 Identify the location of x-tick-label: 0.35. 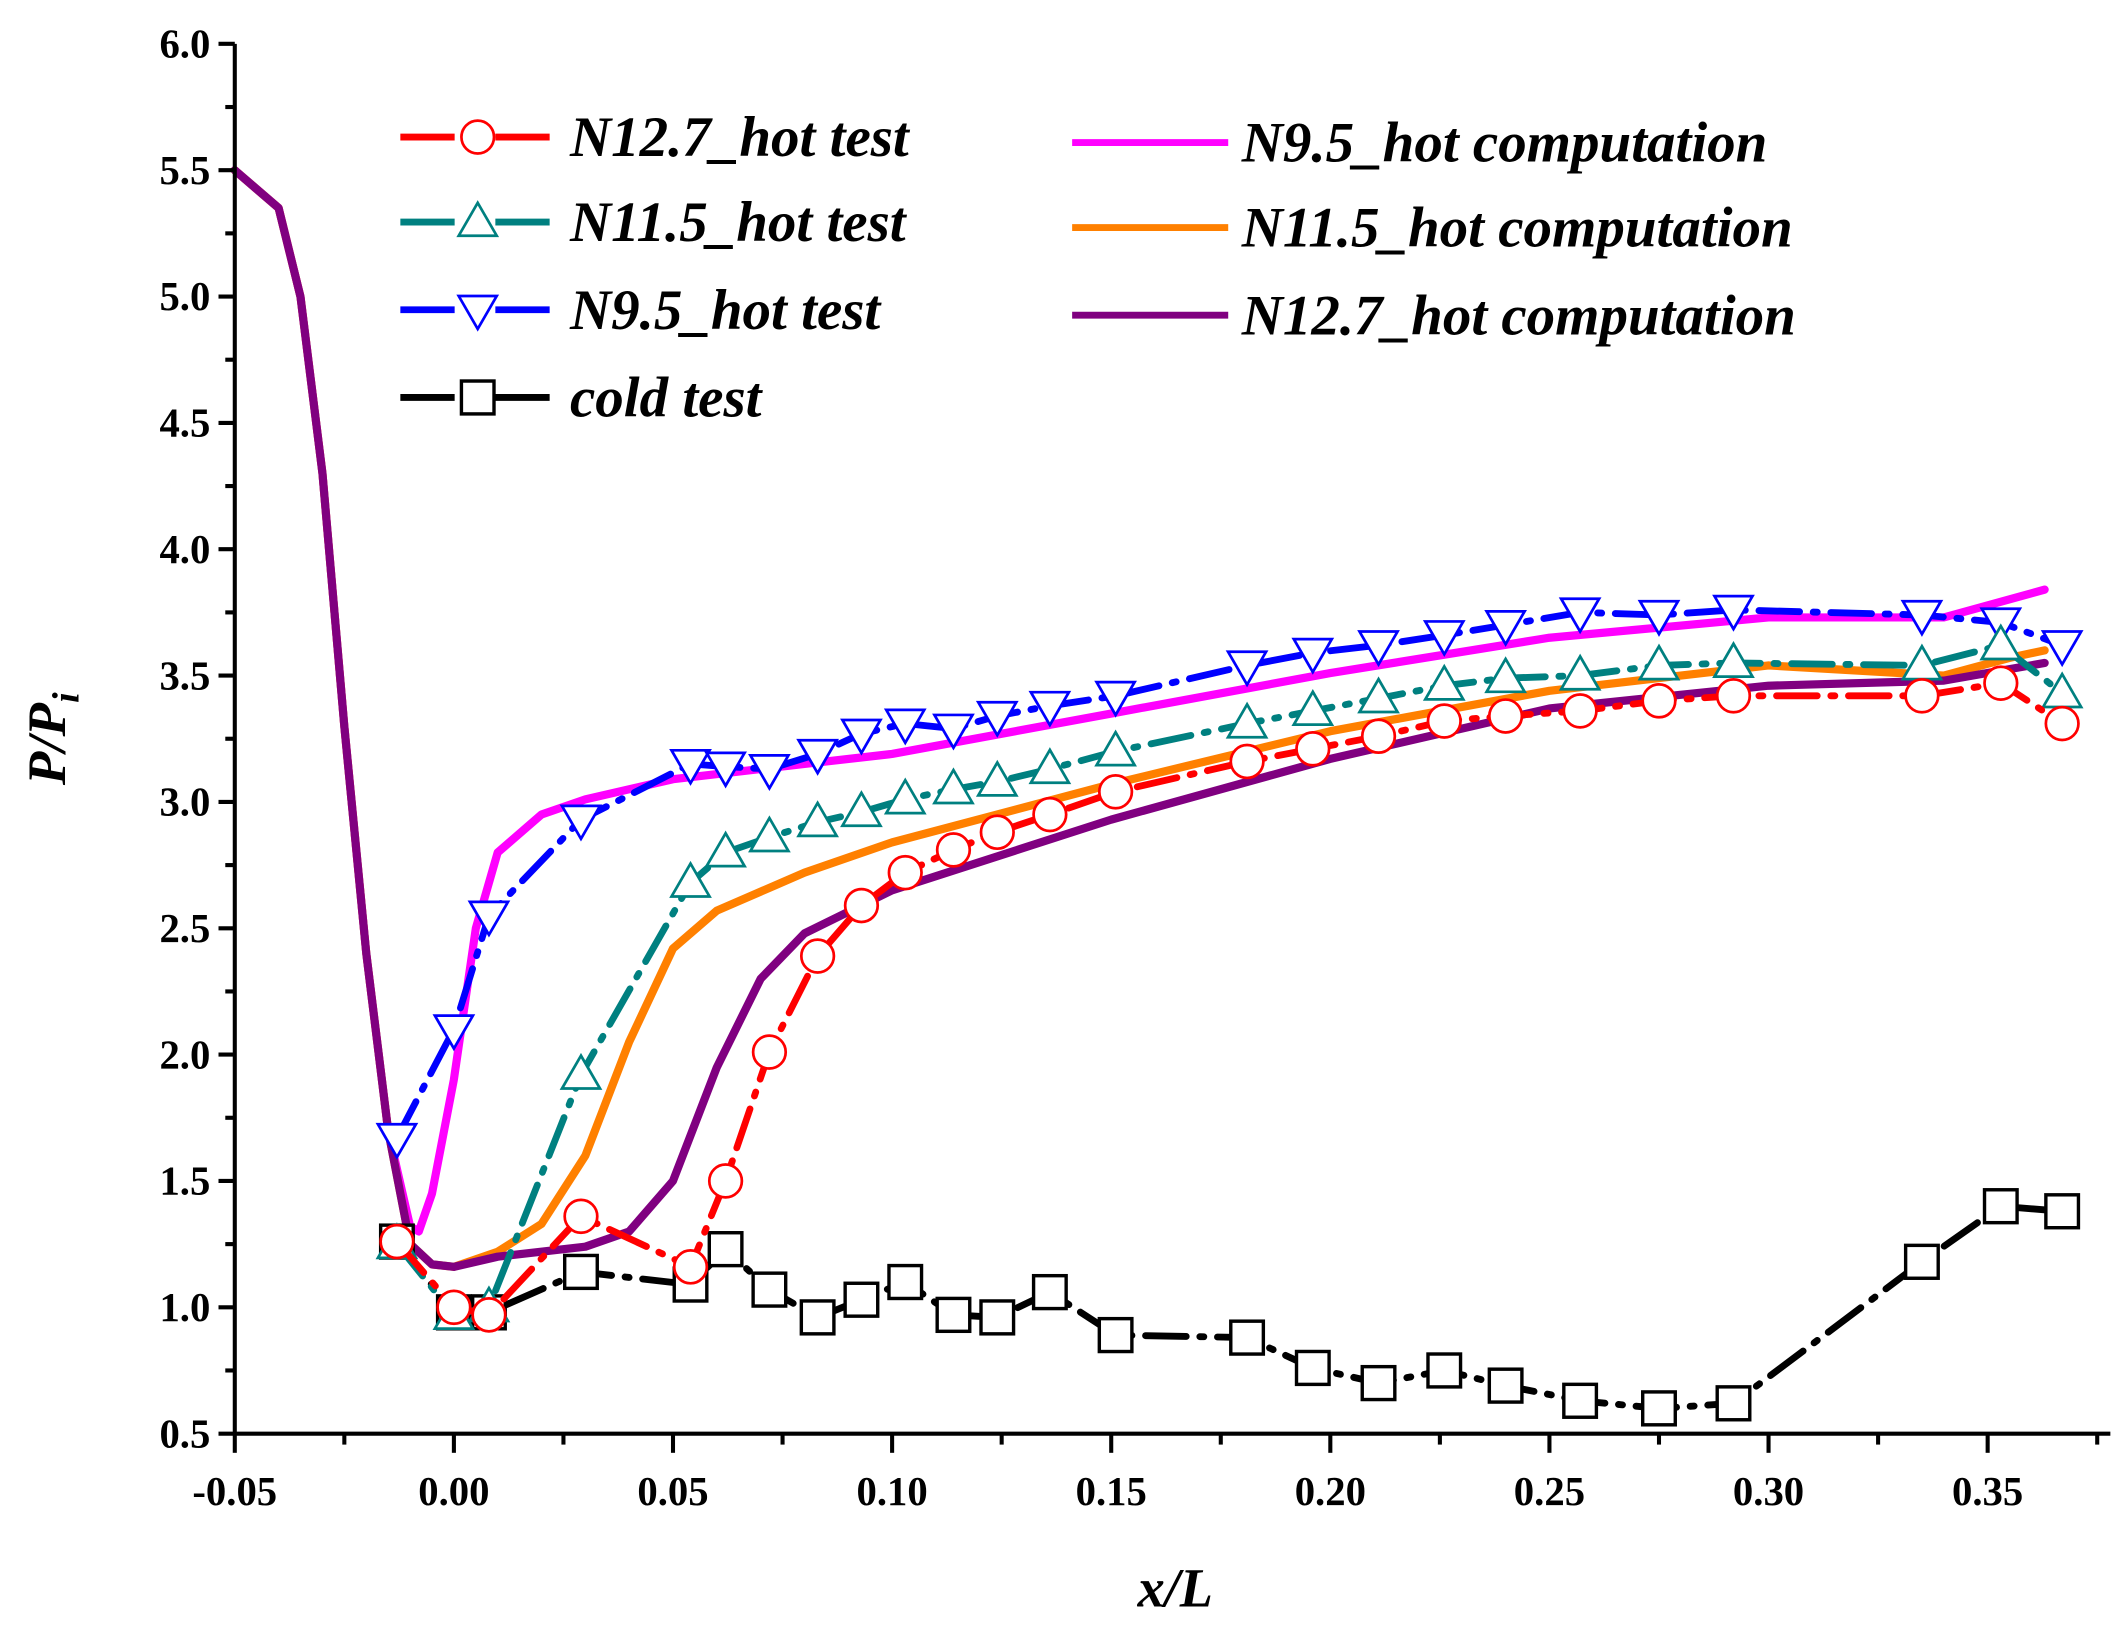
(1987, 1491).